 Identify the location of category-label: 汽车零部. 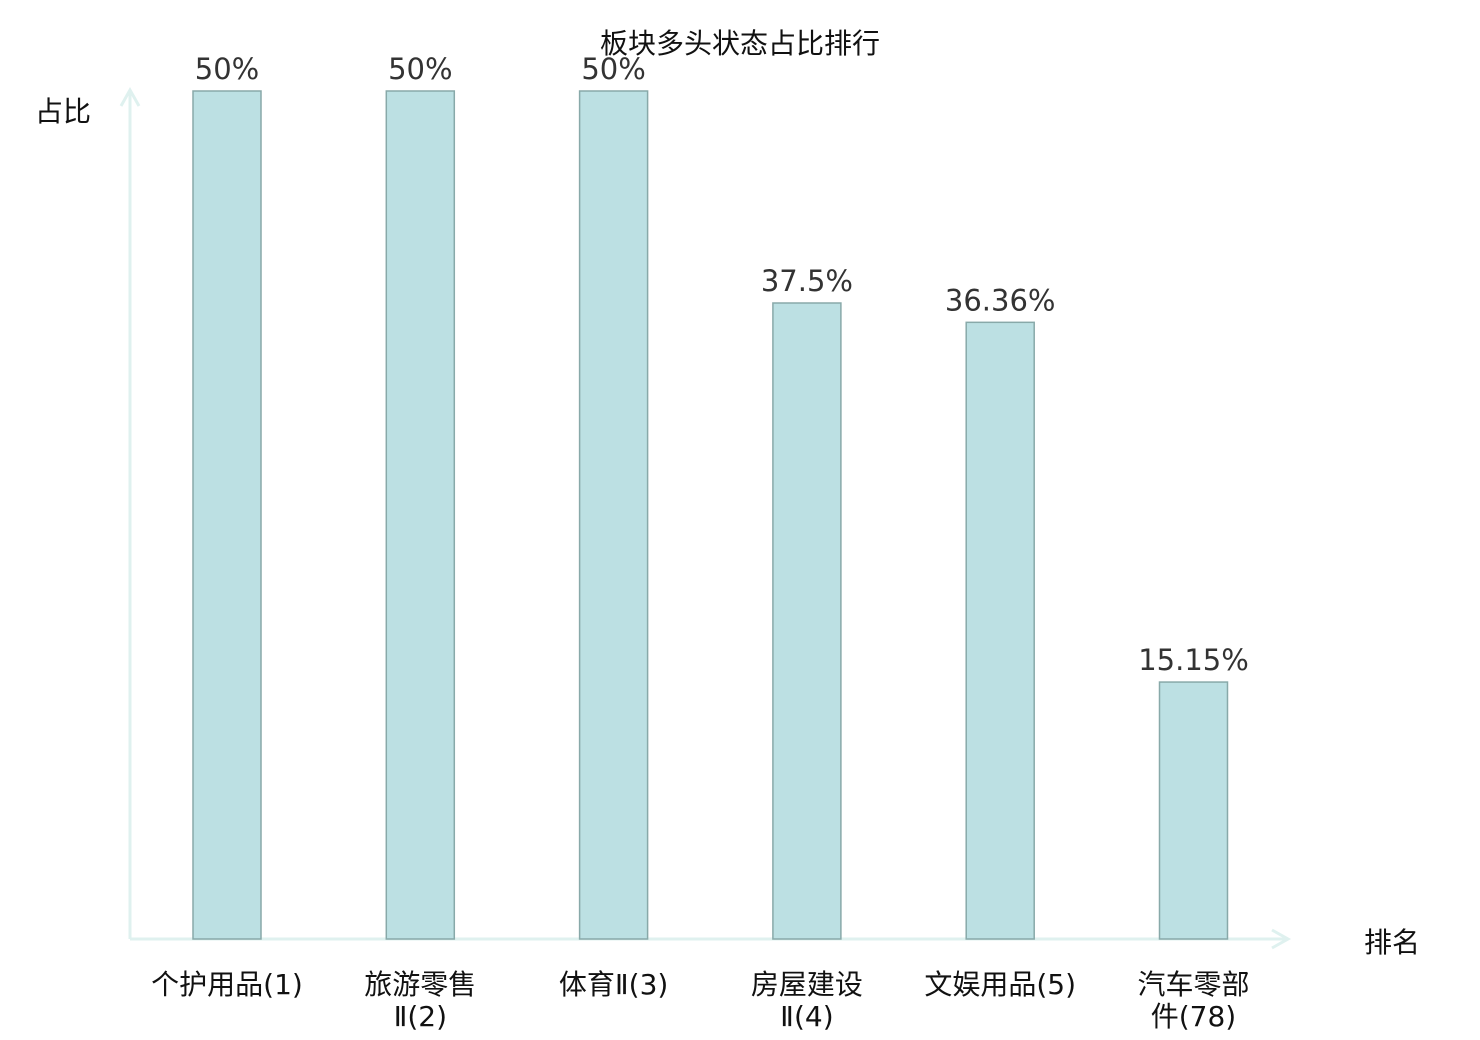
(1193, 984).